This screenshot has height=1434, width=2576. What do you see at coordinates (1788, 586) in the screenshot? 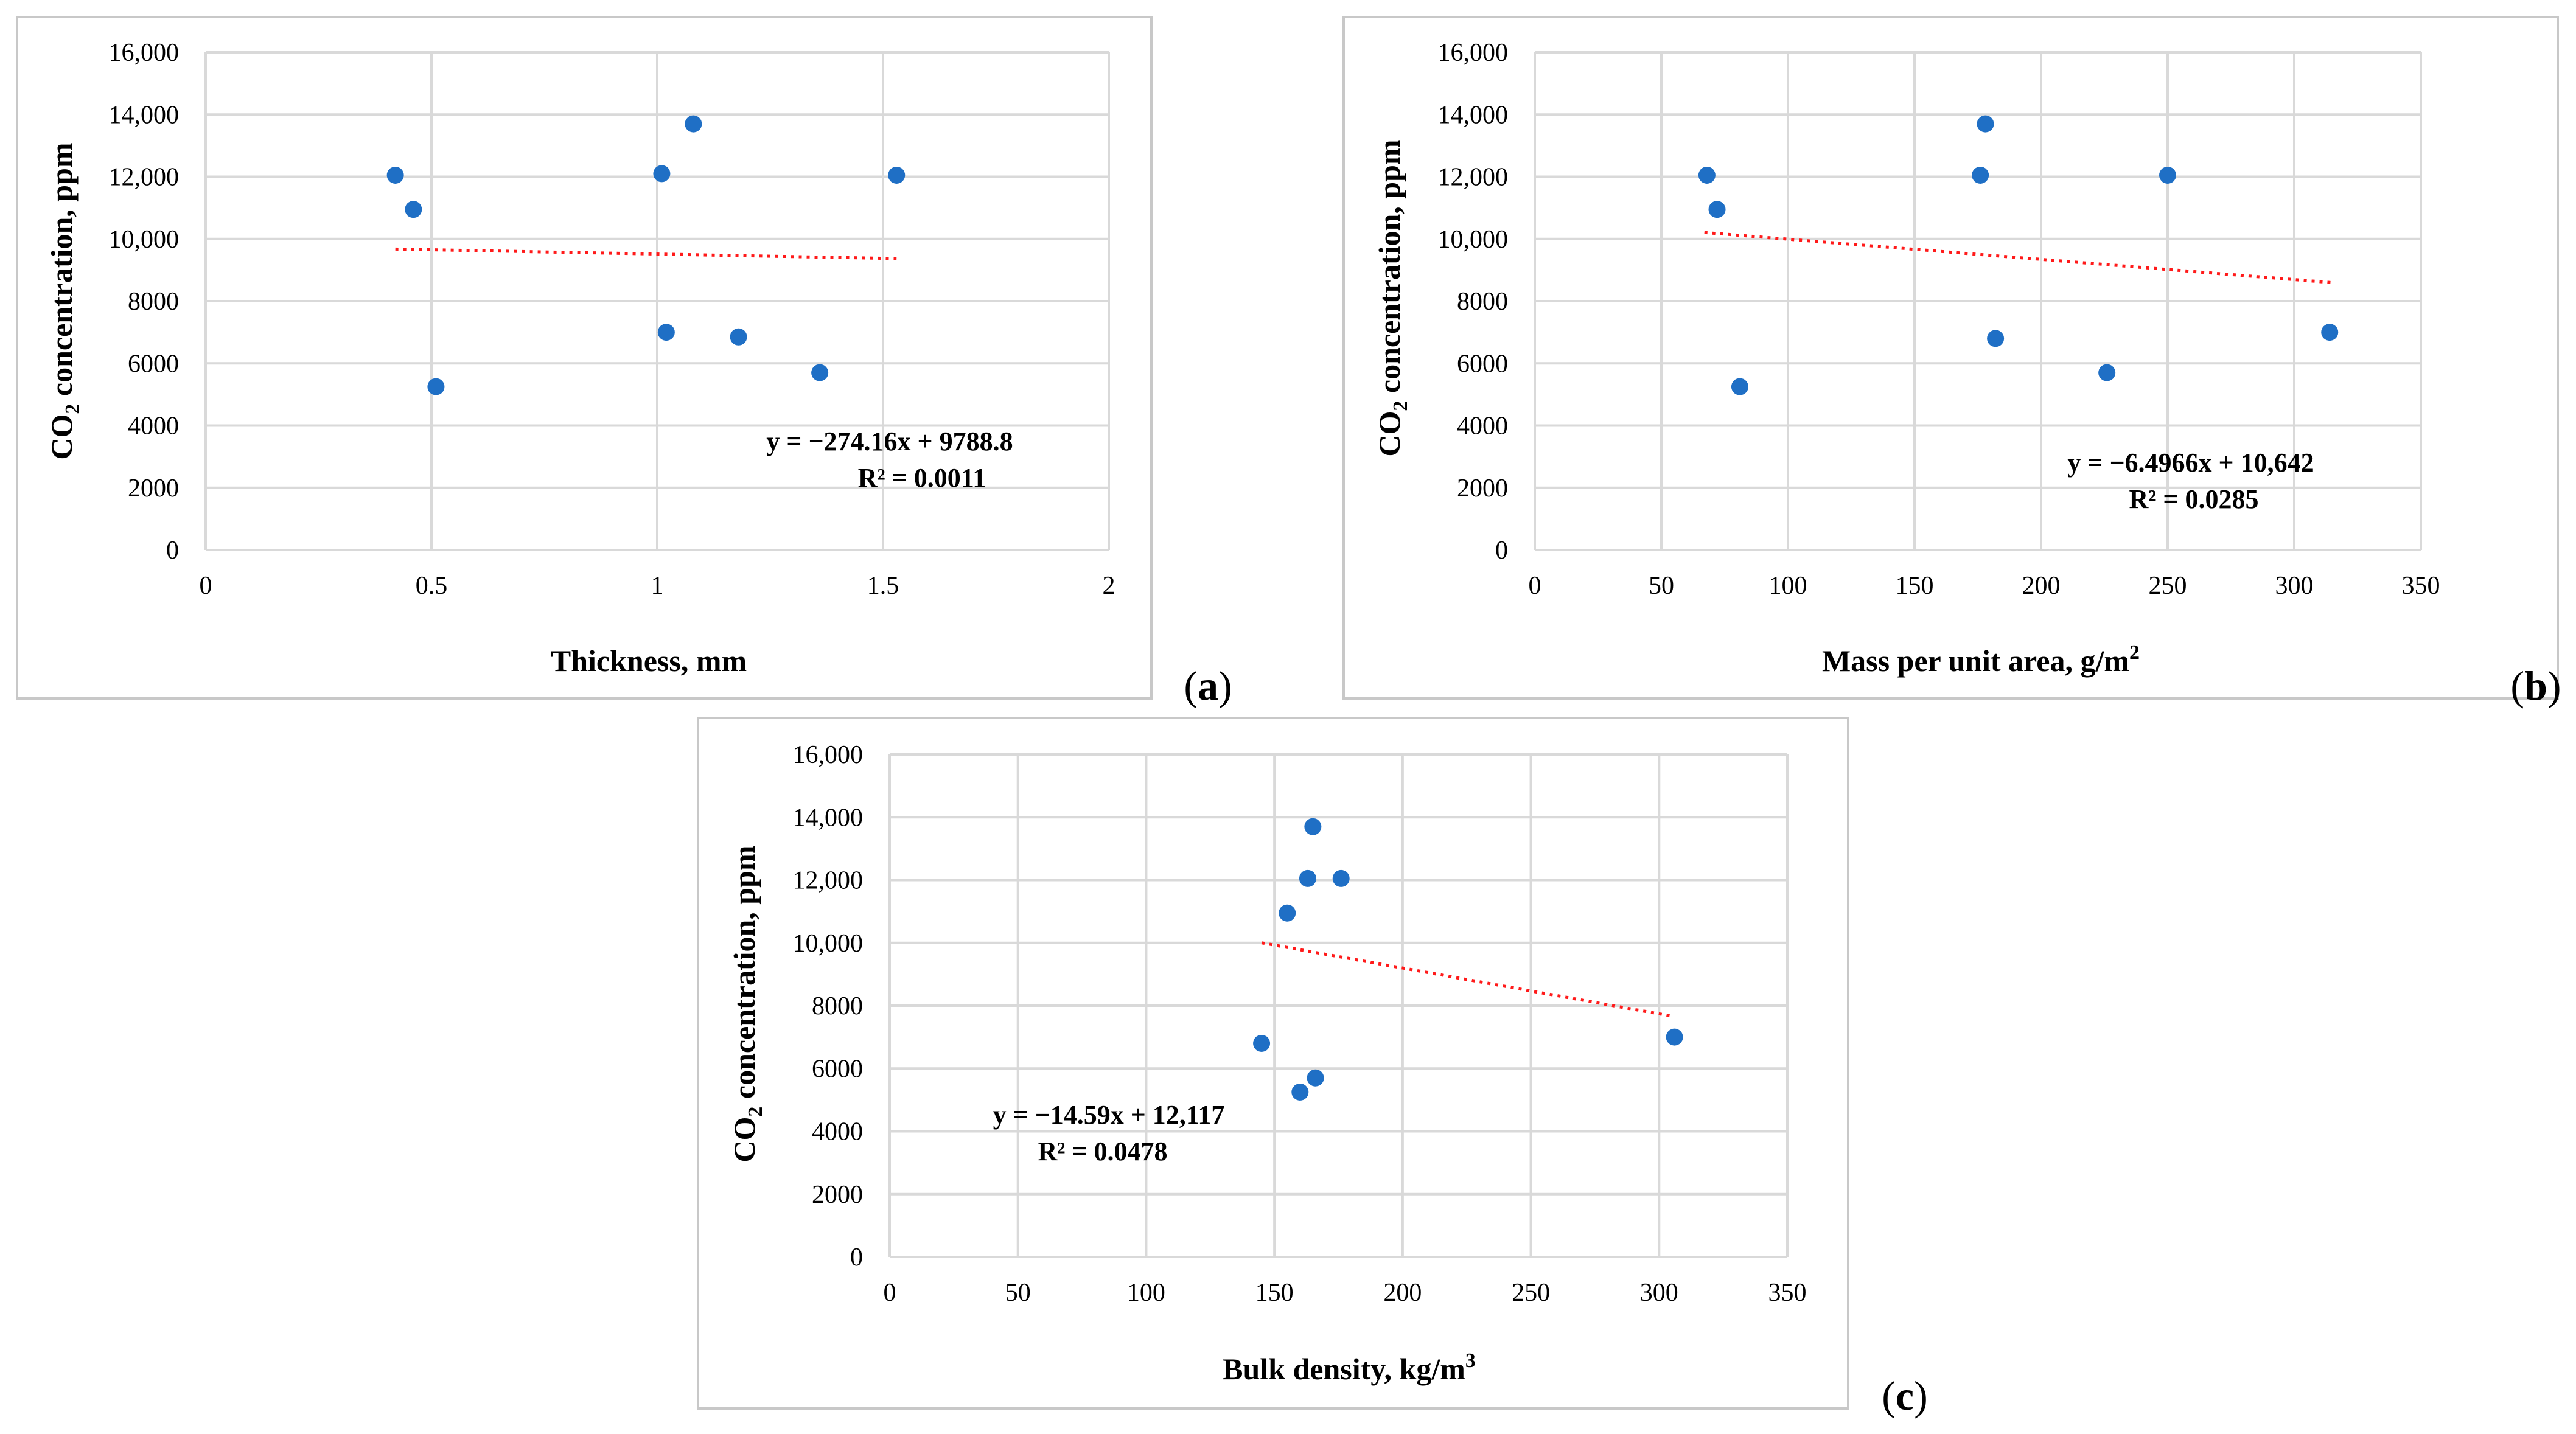
I see `panel-b-x-tick-label: 100` at bounding box center [1788, 586].